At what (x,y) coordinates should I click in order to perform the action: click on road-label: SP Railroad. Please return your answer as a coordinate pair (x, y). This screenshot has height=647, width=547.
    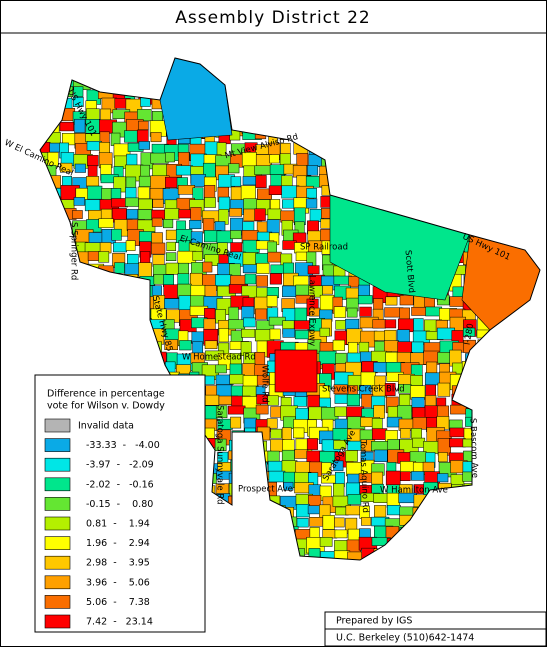
    Looking at the image, I should click on (324, 248).